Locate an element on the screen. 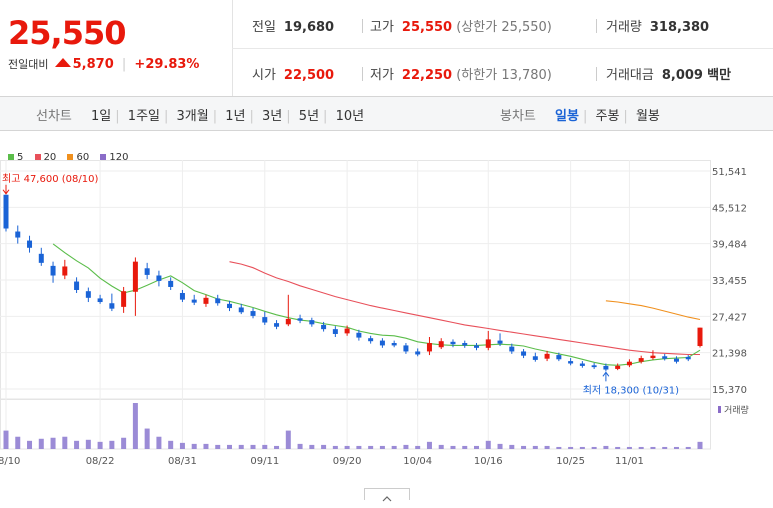 This screenshot has height=508, width=773. chevron-up-icon is located at coordinates (387, 499).